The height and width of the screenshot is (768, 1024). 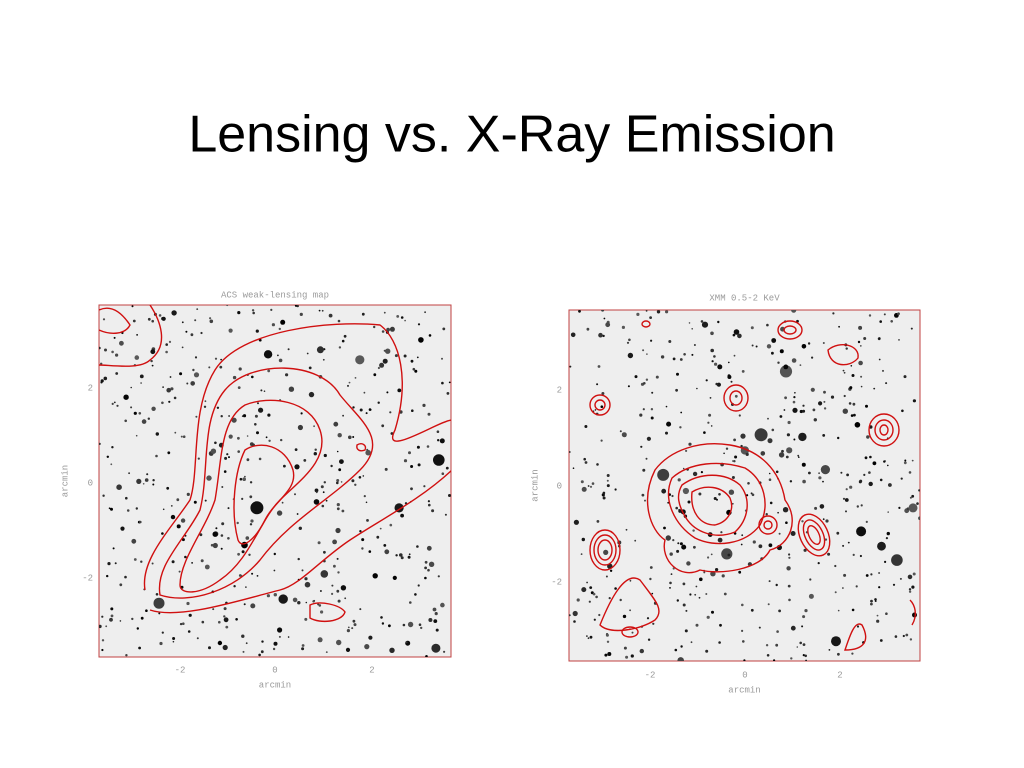 I want to click on slide-title: Lensing vs. X-Ray Emission, so click(x=511, y=135).